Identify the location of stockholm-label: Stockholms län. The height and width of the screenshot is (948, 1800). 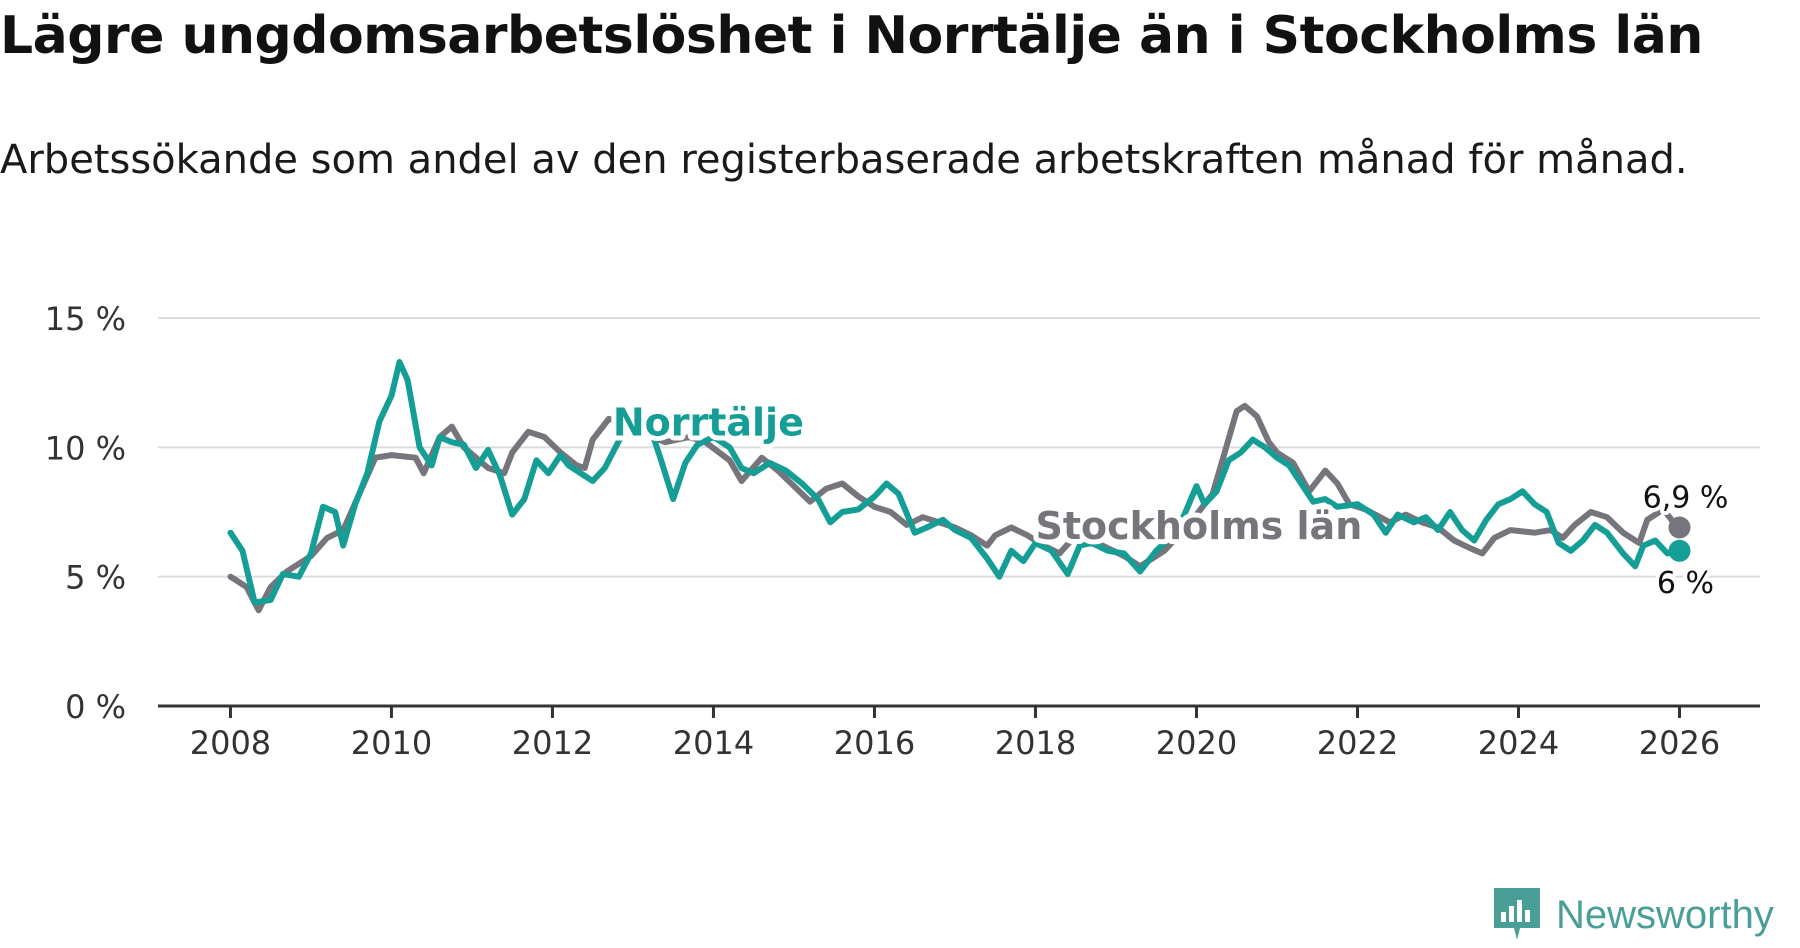
(1198, 526).